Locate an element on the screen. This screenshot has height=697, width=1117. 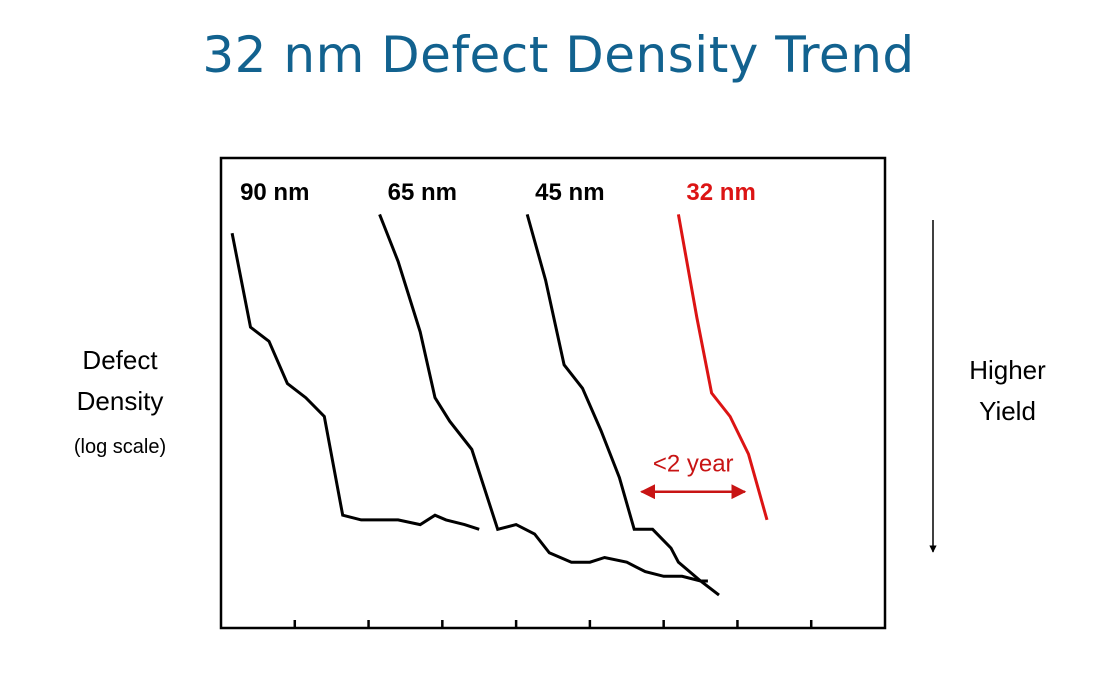
series-label-45-nm: 45 nm is located at coordinates (569, 192).